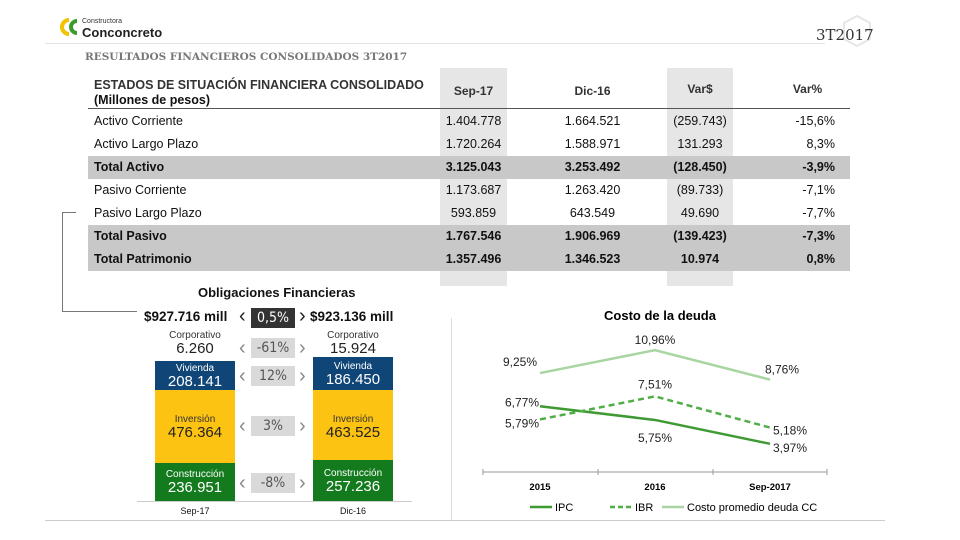 Image resolution: width=960 pixels, height=540 pixels. I want to click on period-badge: 3T2017, so click(845, 35).